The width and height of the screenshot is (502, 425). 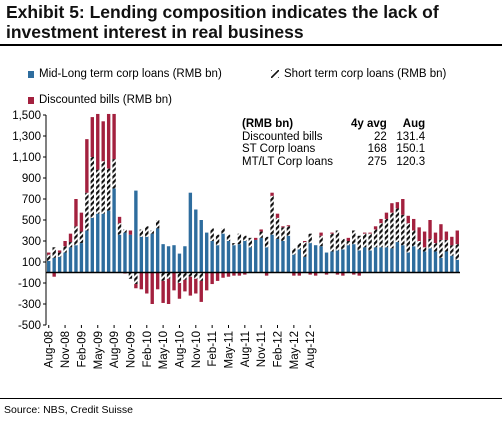 I want to click on y-tick-label: 500, so click(x=31, y=221).